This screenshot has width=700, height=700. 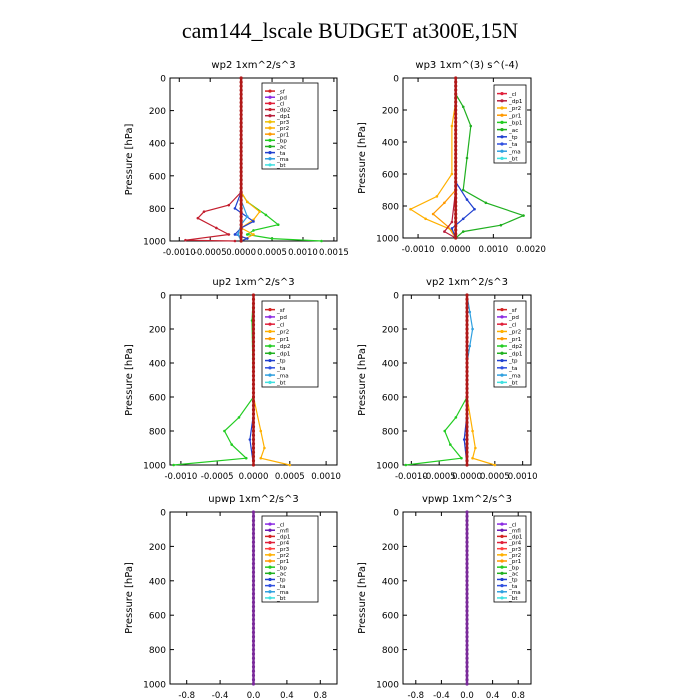 What do you see at coordinates (495, 477) in the screenshot?
I see `x-tick-label: 0.0005` at bounding box center [495, 477].